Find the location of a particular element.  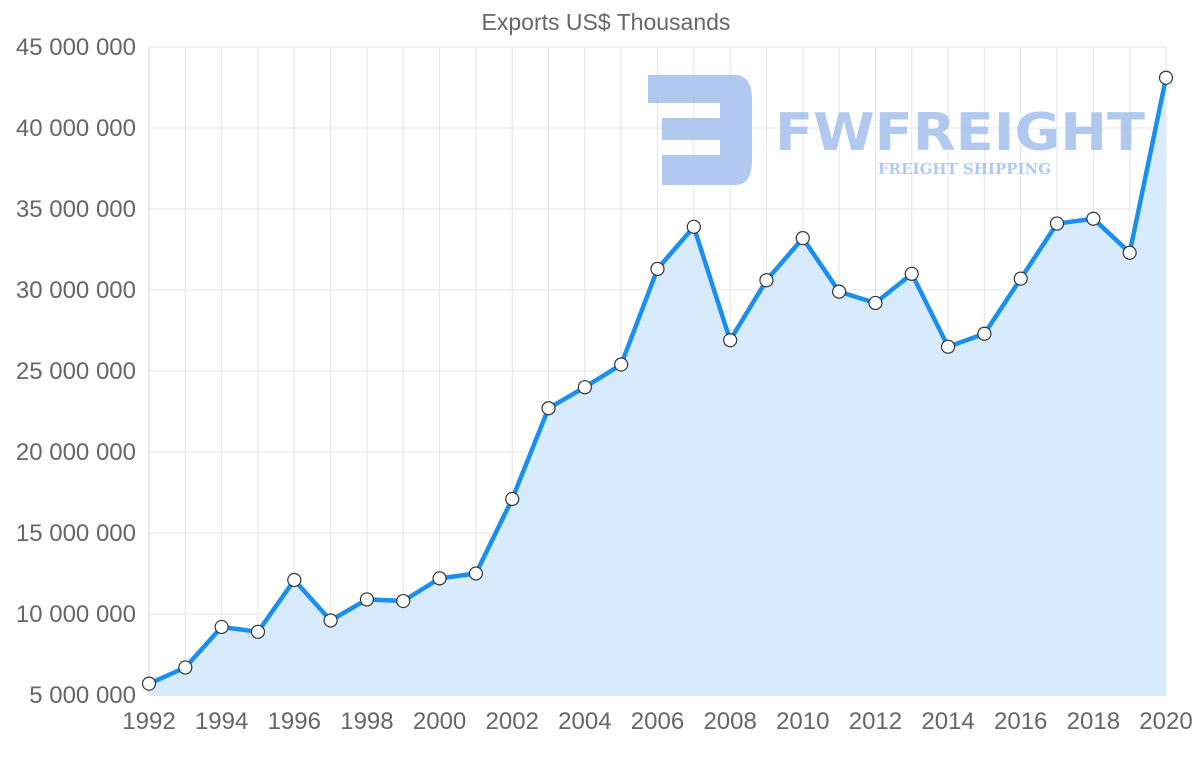

y-tick-label: 40 000 000 is located at coordinates (76, 128).